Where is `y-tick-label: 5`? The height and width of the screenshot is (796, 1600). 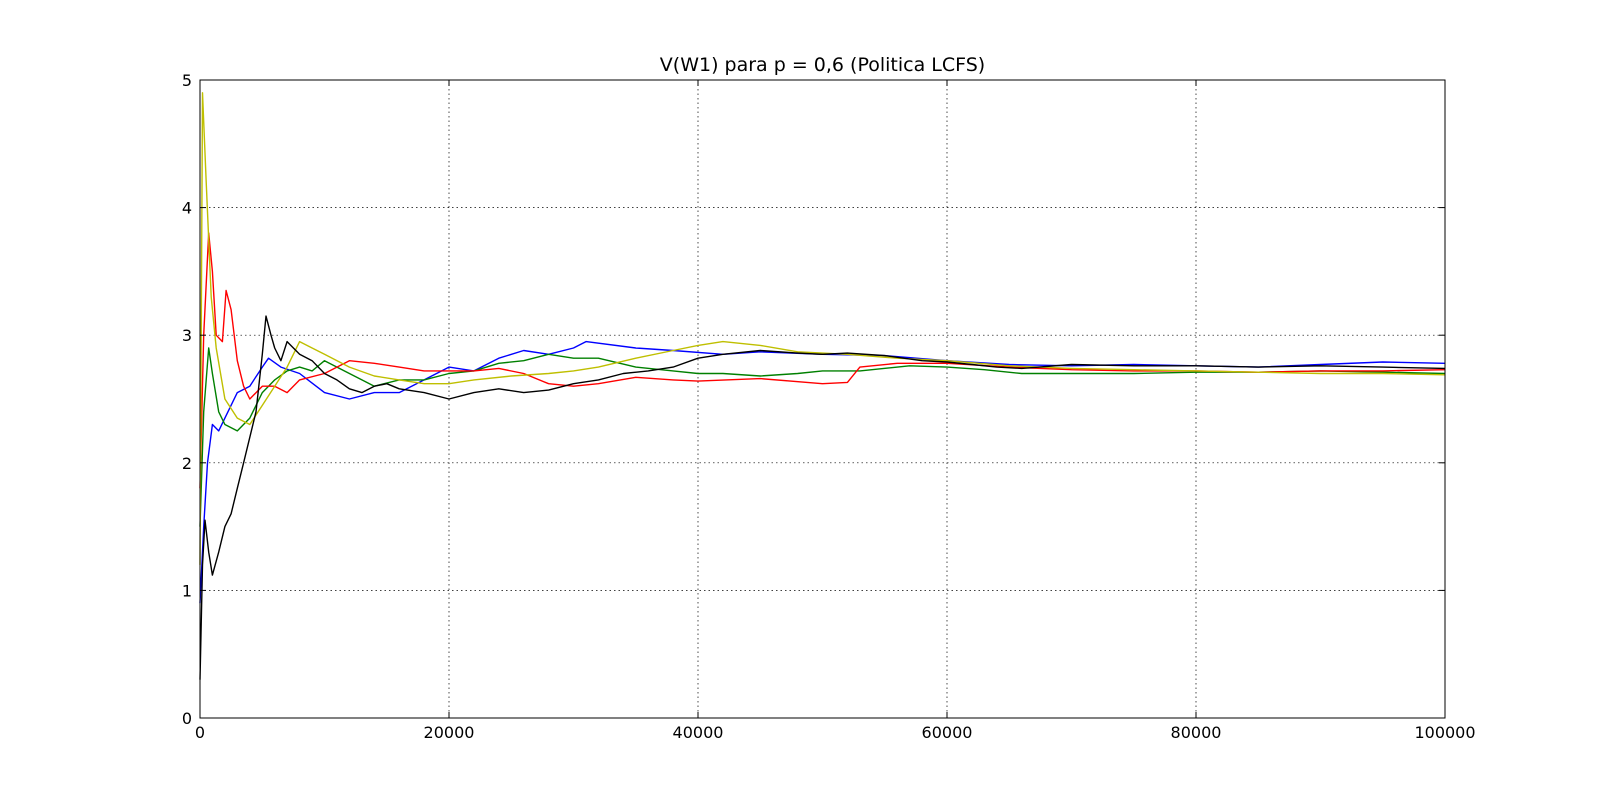 y-tick-label: 5 is located at coordinates (187, 80).